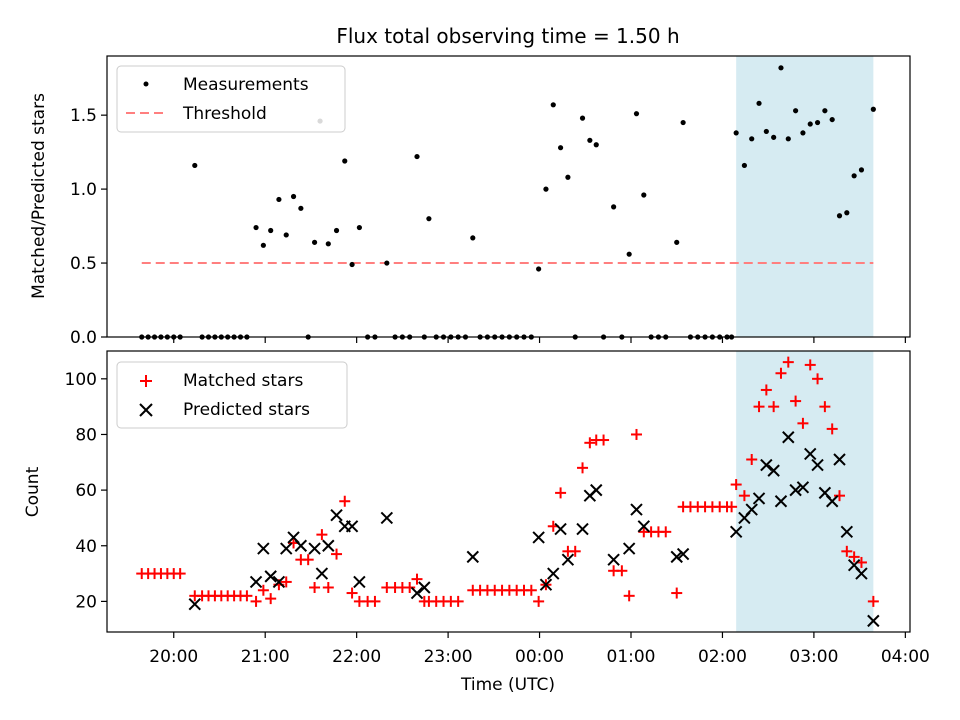 Image resolution: width=960 pixels, height=720 pixels. I want to click on top-y-ticks: 0.0 0.5 1.0 1.5, so click(88, 227).